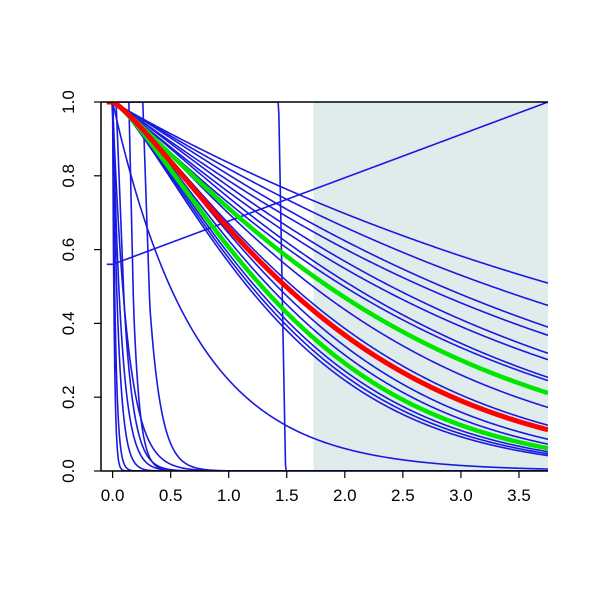 This screenshot has height=600, width=600. Describe the element at coordinates (68, 176) in the screenshot. I see `y-tick-label: 0.8` at that location.